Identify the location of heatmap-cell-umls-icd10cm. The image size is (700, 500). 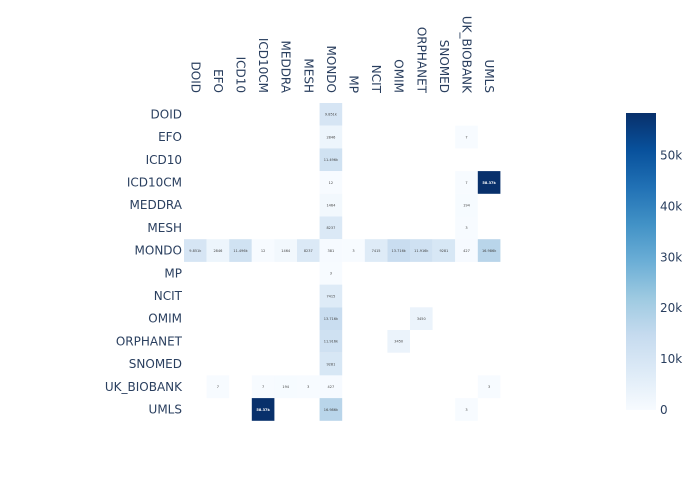
(263, 409).